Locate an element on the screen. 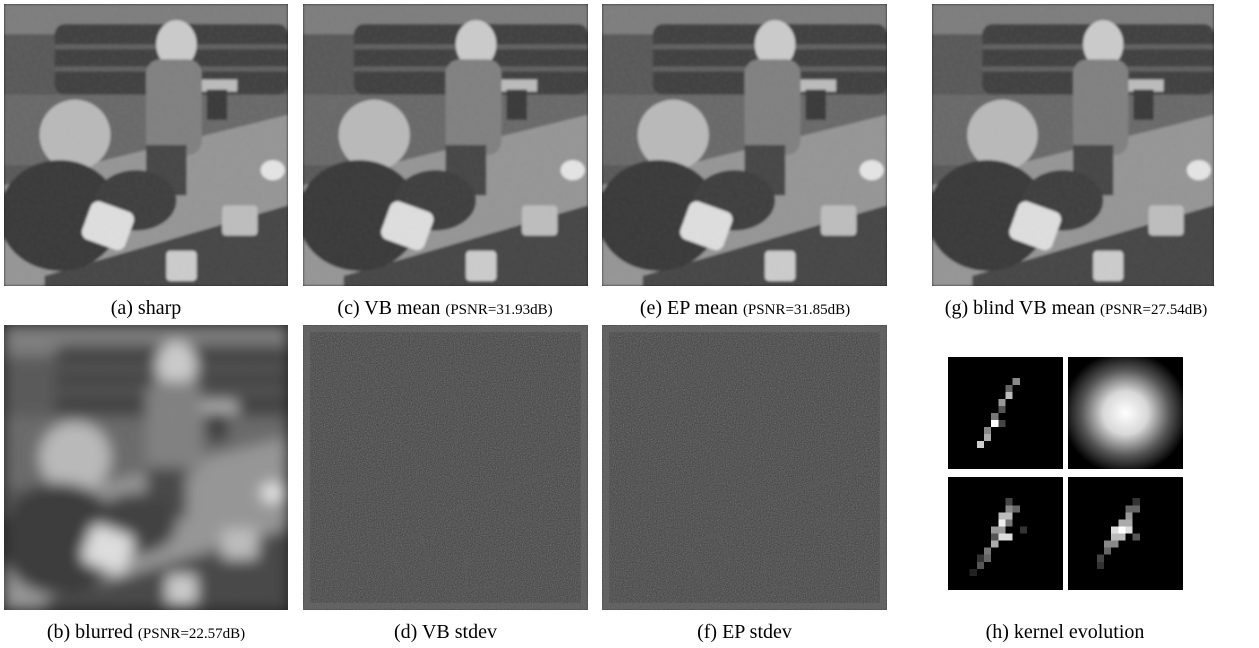 This screenshot has height=648, width=1259. caption-h-label: (h) kernel evolution is located at coordinates (1065, 632).